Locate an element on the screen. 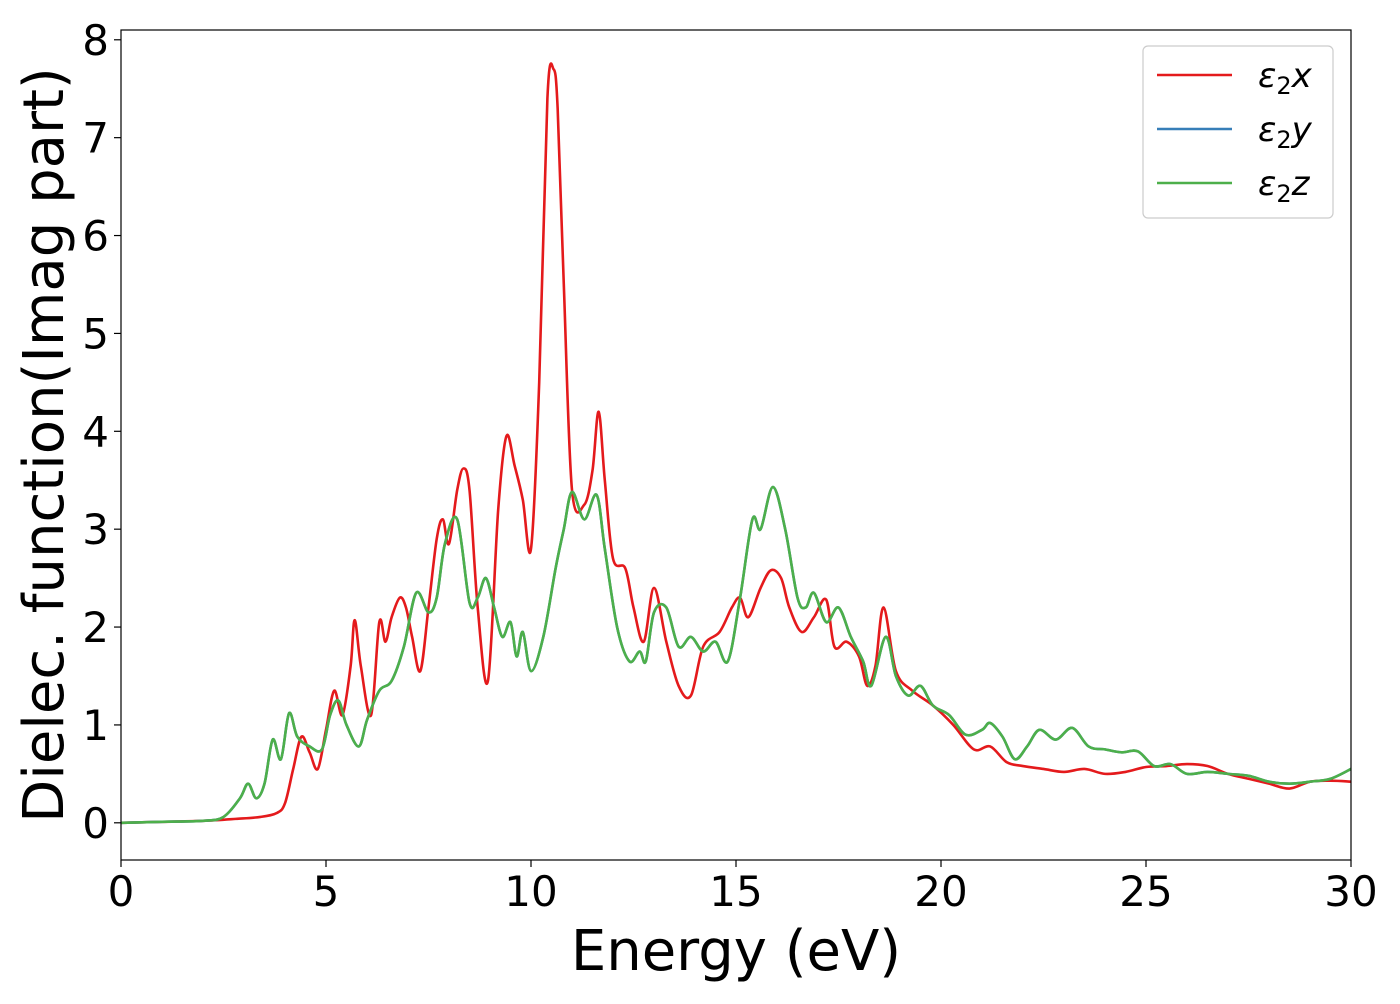  y-tick-label: 8 is located at coordinates (95, 40).